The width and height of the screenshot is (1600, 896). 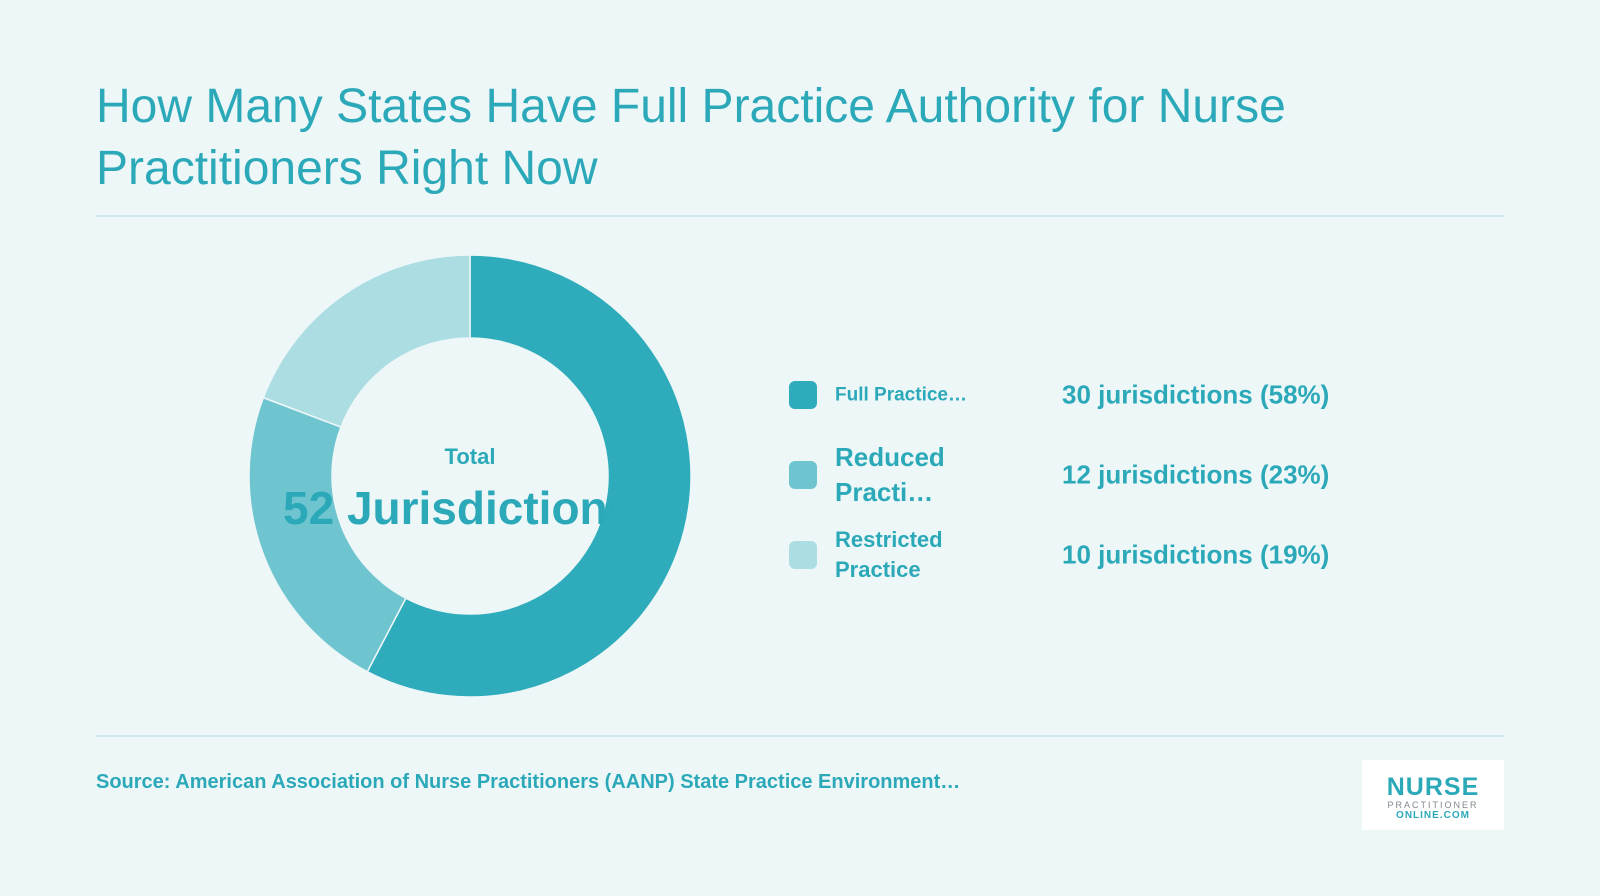 I want to click on donut-slice-restricted-practice, so click(x=366, y=341).